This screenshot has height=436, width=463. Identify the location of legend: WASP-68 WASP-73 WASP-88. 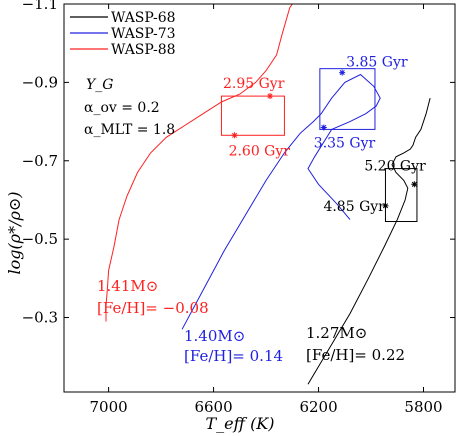
(123, 34).